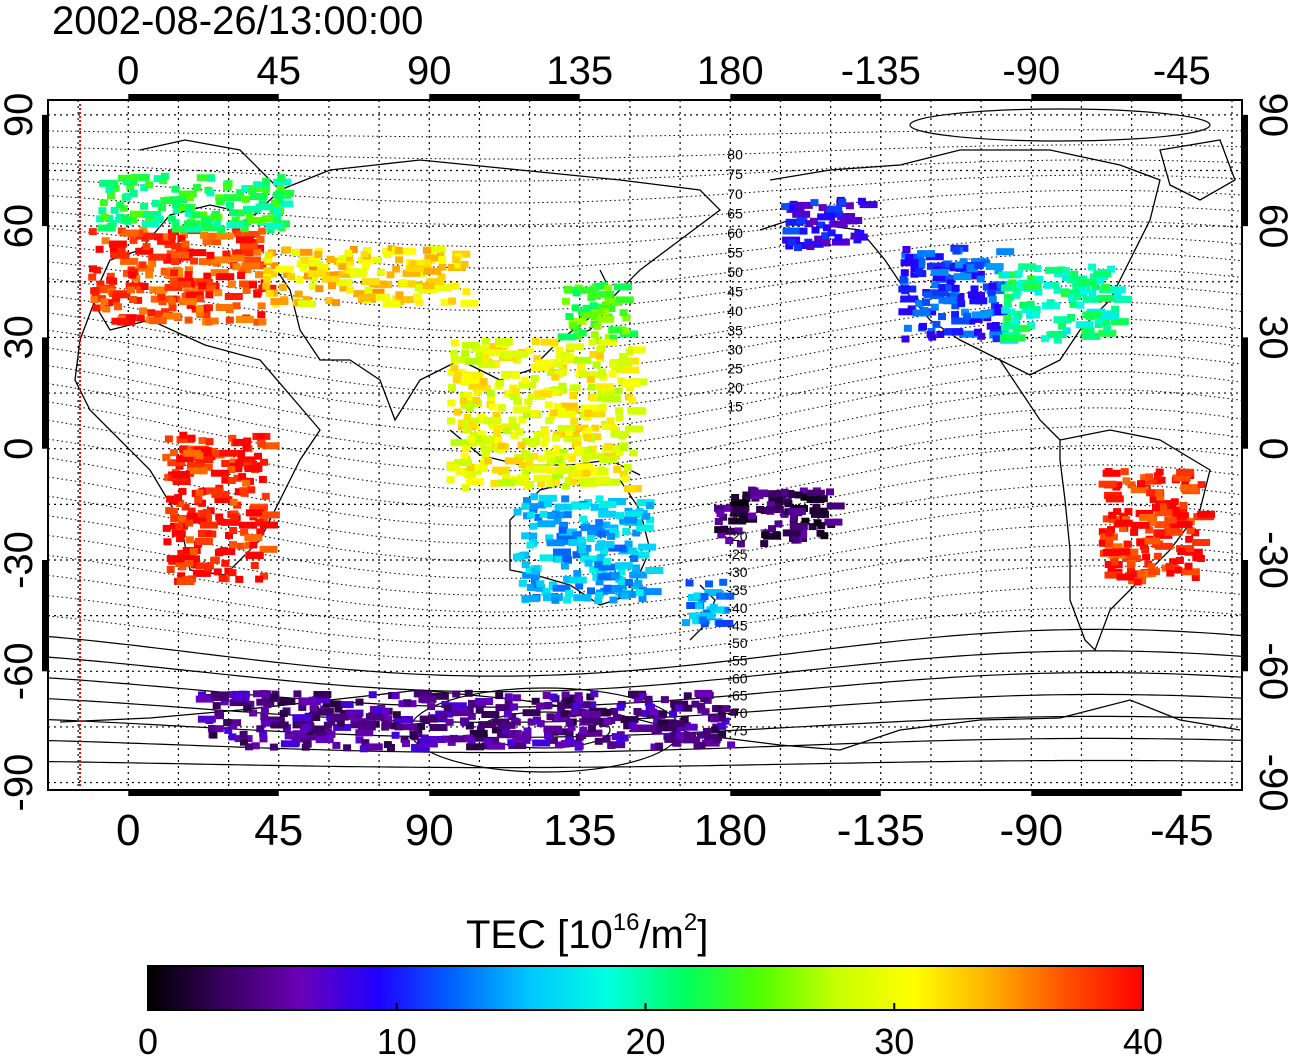 The height and width of the screenshot is (1057, 1292). Describe the element at coordinates (579, 830) in the screenshot. I see `lon-tick-label-bottom: 135` at that location.